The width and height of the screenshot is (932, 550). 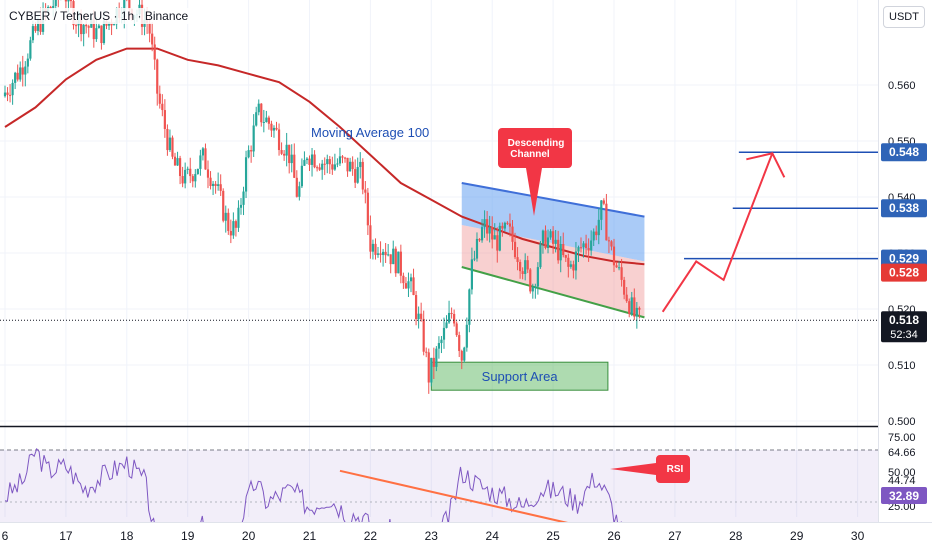 What do you see at coordinates (858, 536) in the screenshot?
I see `time-tick-label: 30` at bounding box center [858, 536].